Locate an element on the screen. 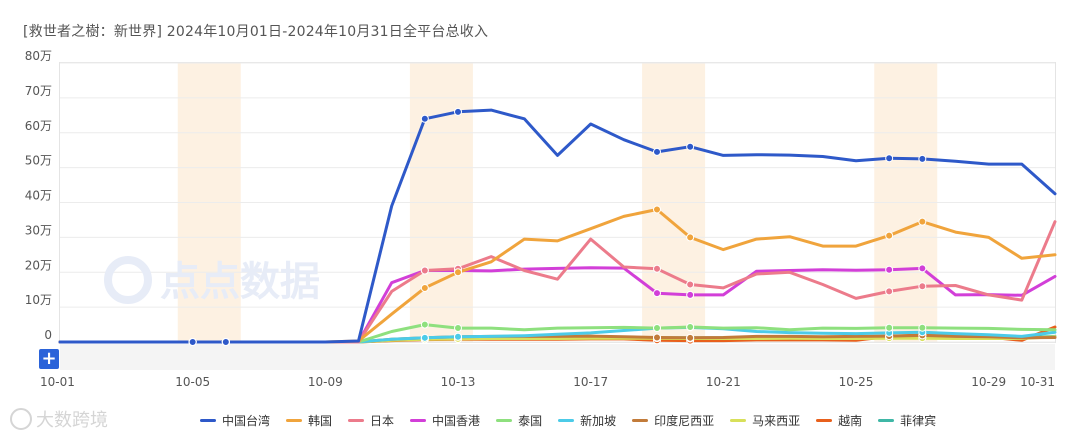 Image resolution: width=1080 pixels, height=440 pixels. legend-item: 中国香港 is located at coordinates (445, 420).